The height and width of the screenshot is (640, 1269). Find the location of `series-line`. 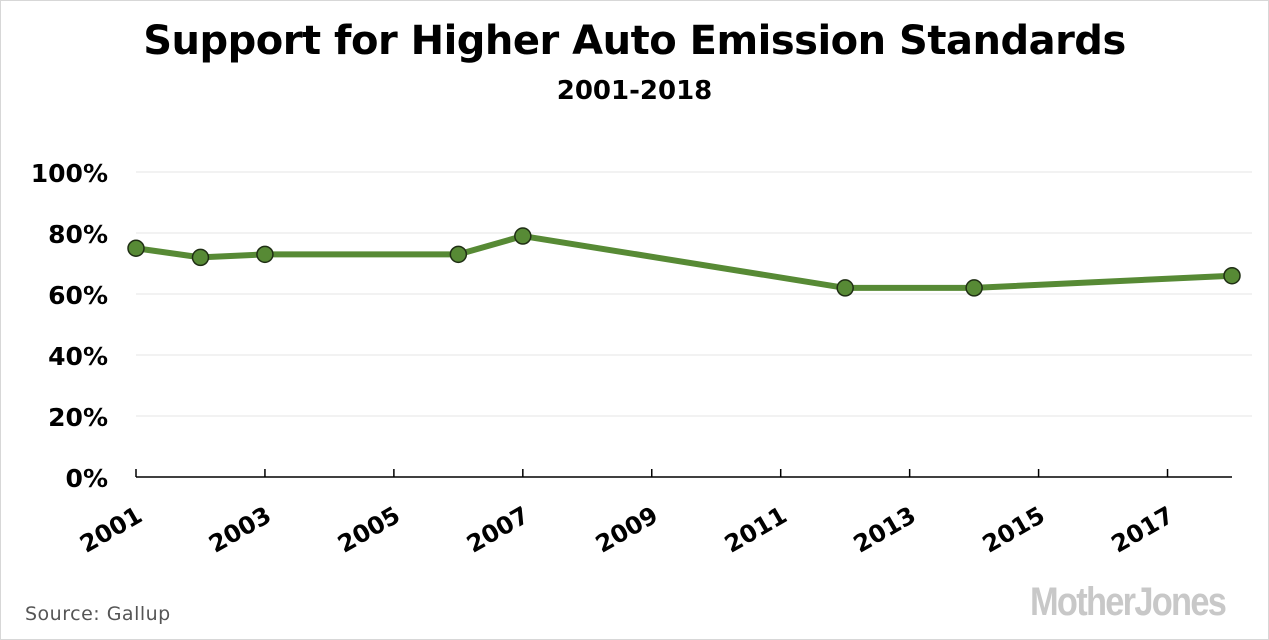

series-line is located at coordinates (684, 262).